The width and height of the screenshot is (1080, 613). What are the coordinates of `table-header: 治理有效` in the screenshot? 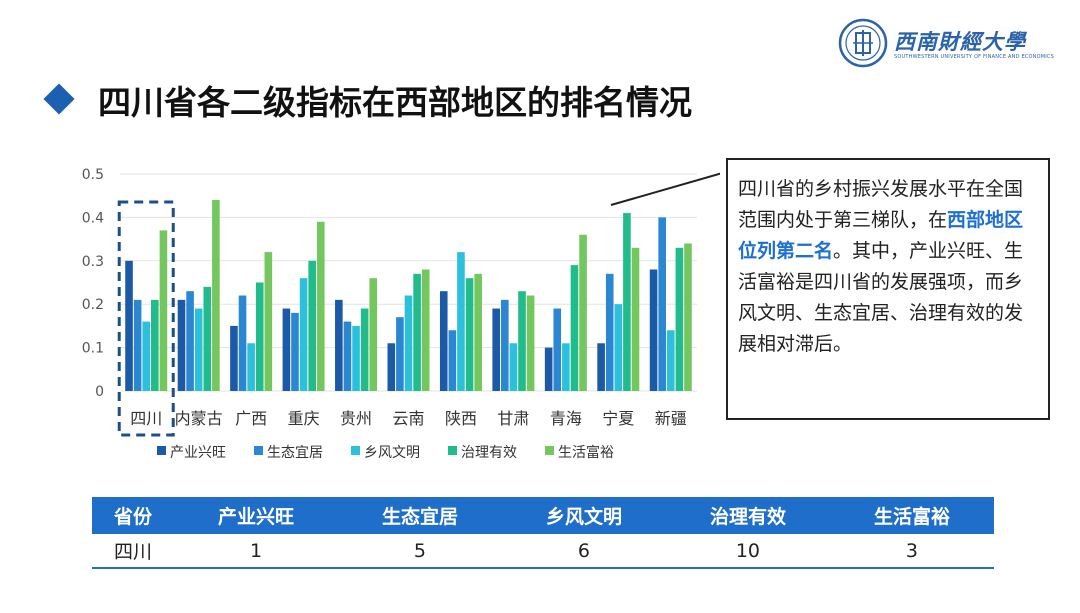 It's located at (747, 515).